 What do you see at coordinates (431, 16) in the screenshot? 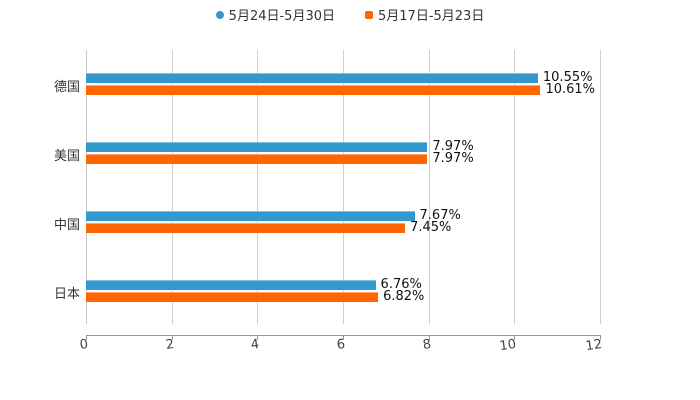
I see `legend-label: 5月17日-5月23日` at bounding box center [431, 16].